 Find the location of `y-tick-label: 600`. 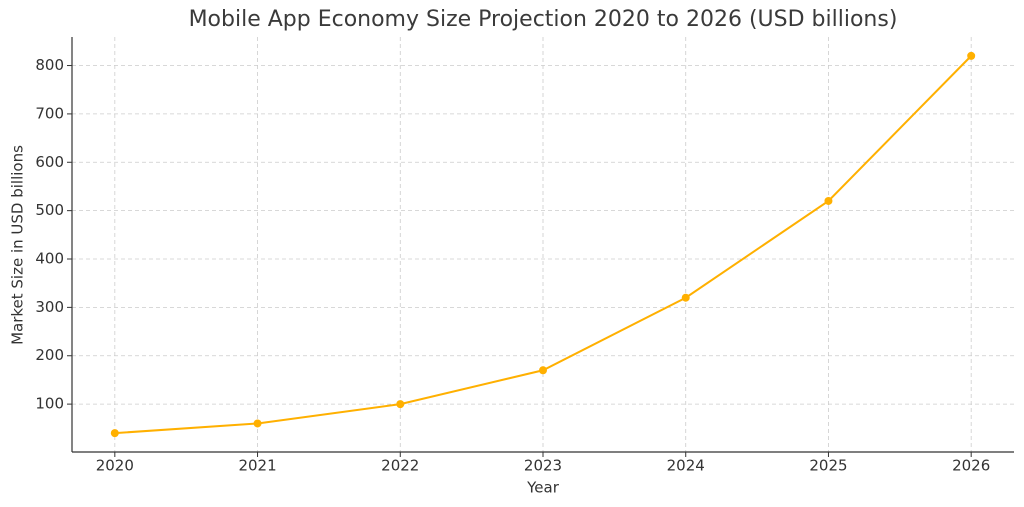

y-tick-label: 600 is located at coordinates (49, 162).